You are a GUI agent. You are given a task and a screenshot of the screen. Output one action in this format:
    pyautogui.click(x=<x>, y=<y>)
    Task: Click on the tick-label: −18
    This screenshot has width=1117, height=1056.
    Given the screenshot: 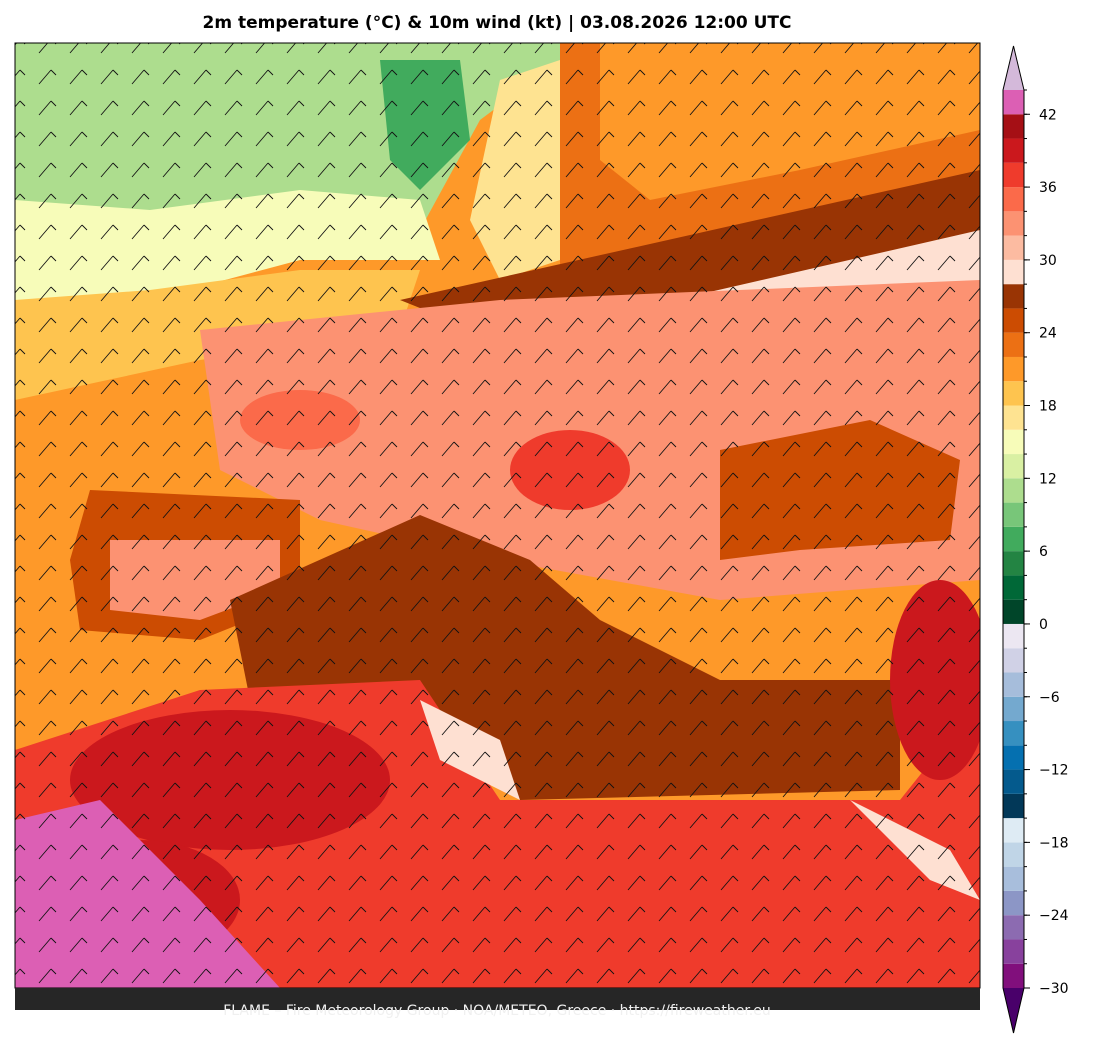 What is the action you would take?
    pyautogui.click(x=1054, y=843)
    